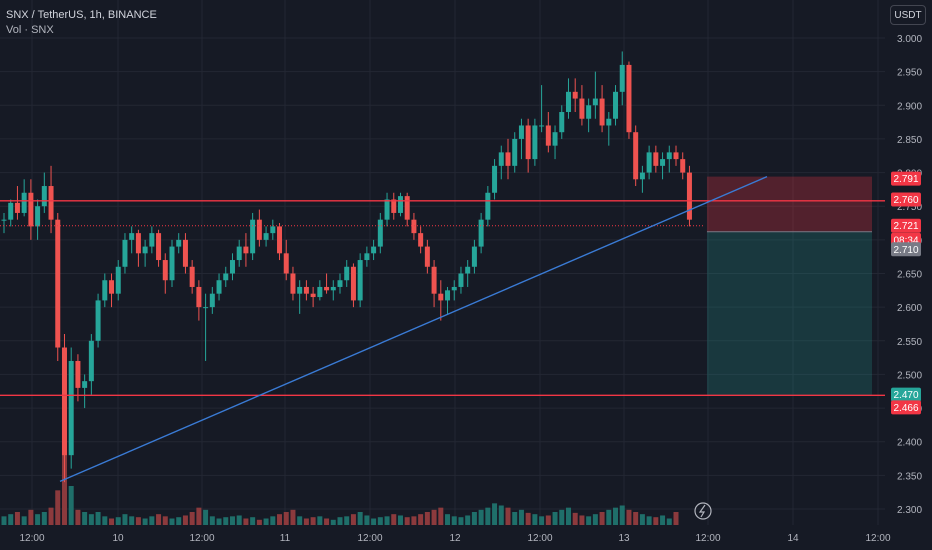 Image resolution: width=932 pixels, height=550 pixels. Describe the element at coordinates (703, 511) in the screenshot. I see `replay-icon` at that location.